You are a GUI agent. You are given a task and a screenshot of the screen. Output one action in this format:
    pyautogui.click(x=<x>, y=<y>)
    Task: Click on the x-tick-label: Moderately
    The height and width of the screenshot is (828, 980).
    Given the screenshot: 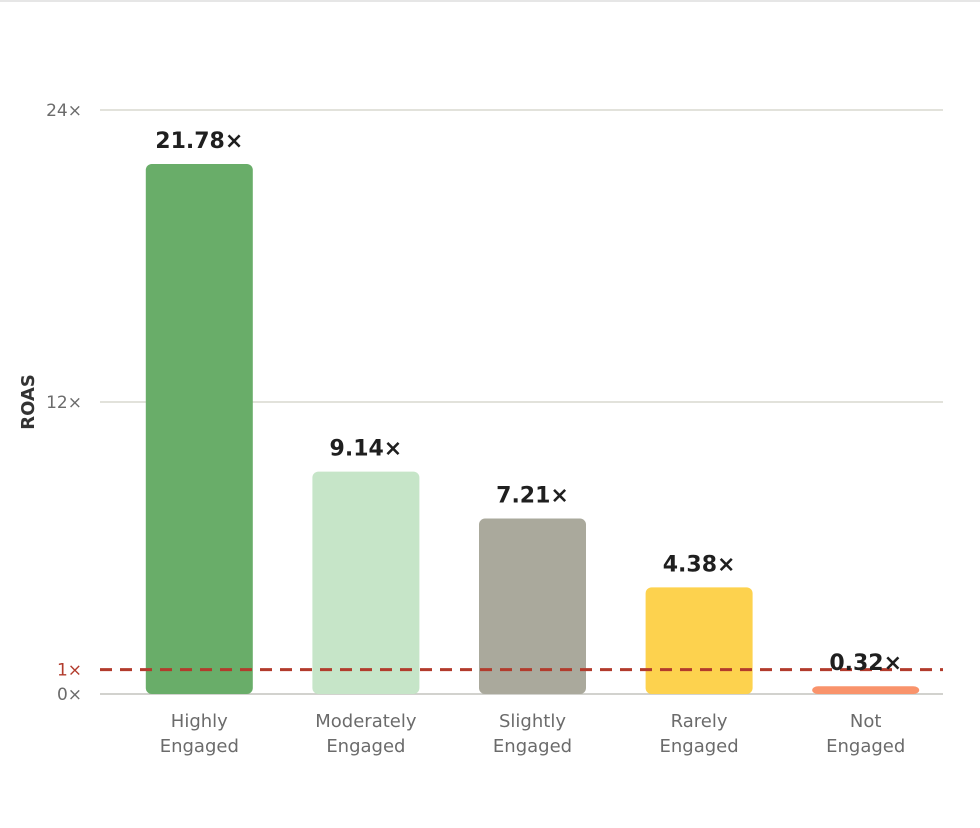 What is the action you would take?
    pyautogui.click(x=366, y=721)
    